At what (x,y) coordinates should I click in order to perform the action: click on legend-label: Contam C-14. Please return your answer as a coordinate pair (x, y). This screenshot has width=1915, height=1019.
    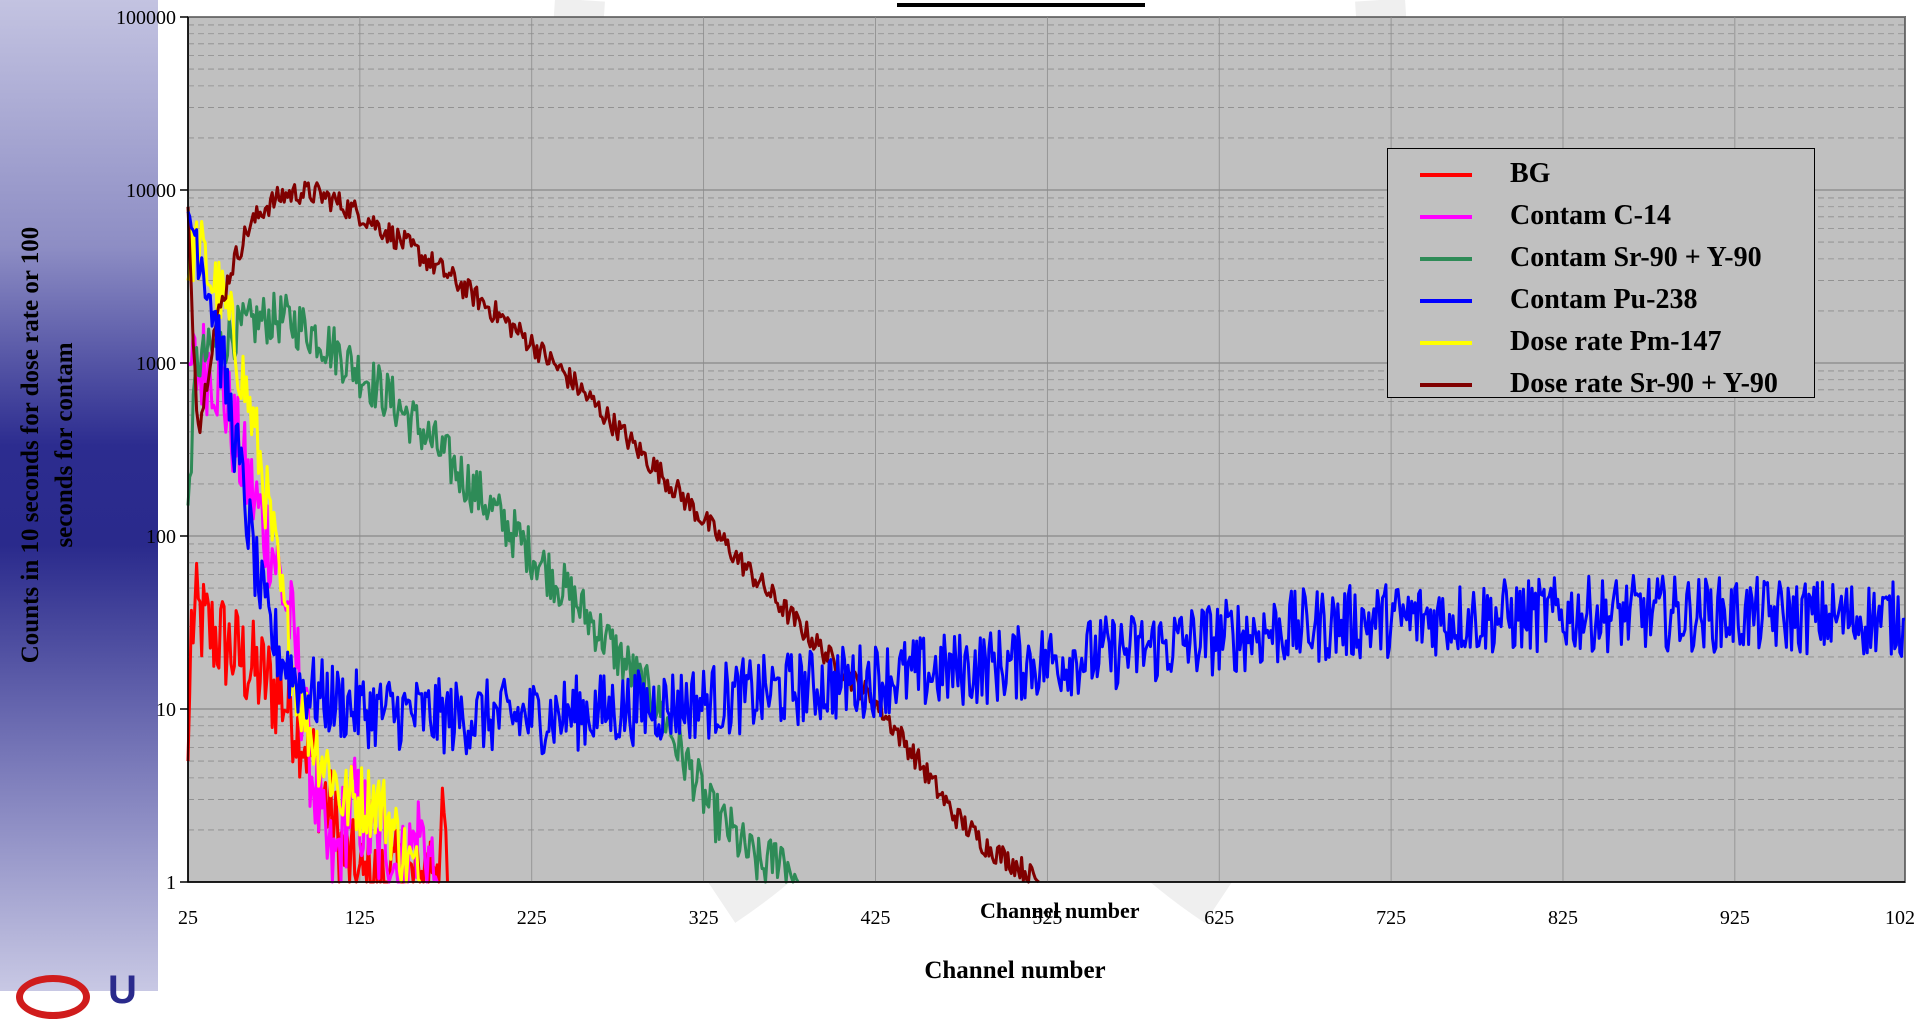
    Looking at the image, I should click on (1590, 215).